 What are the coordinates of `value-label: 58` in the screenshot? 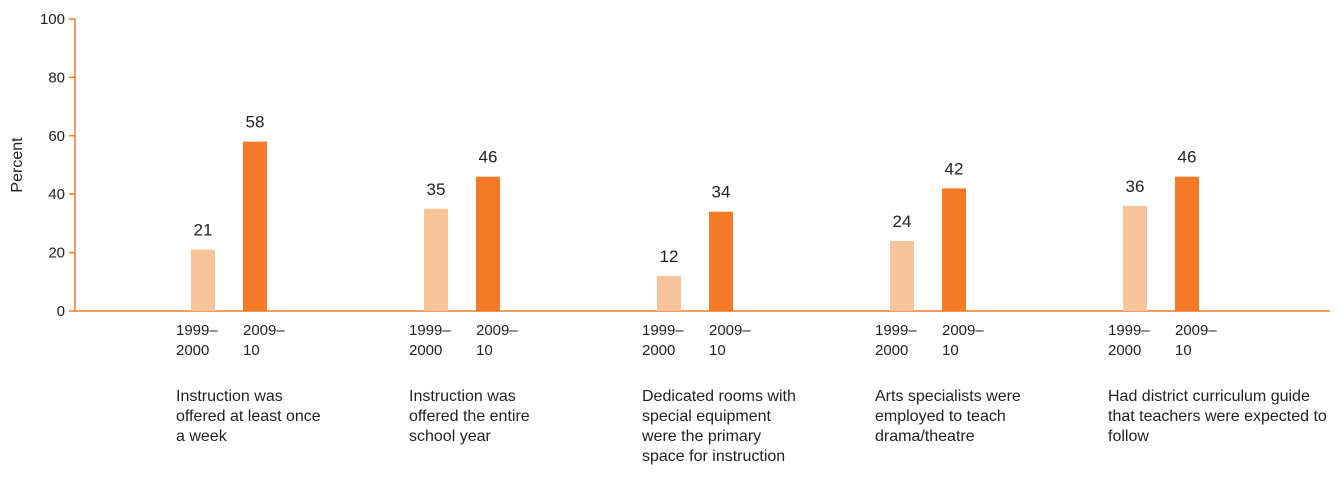 It's located at (255, 122).